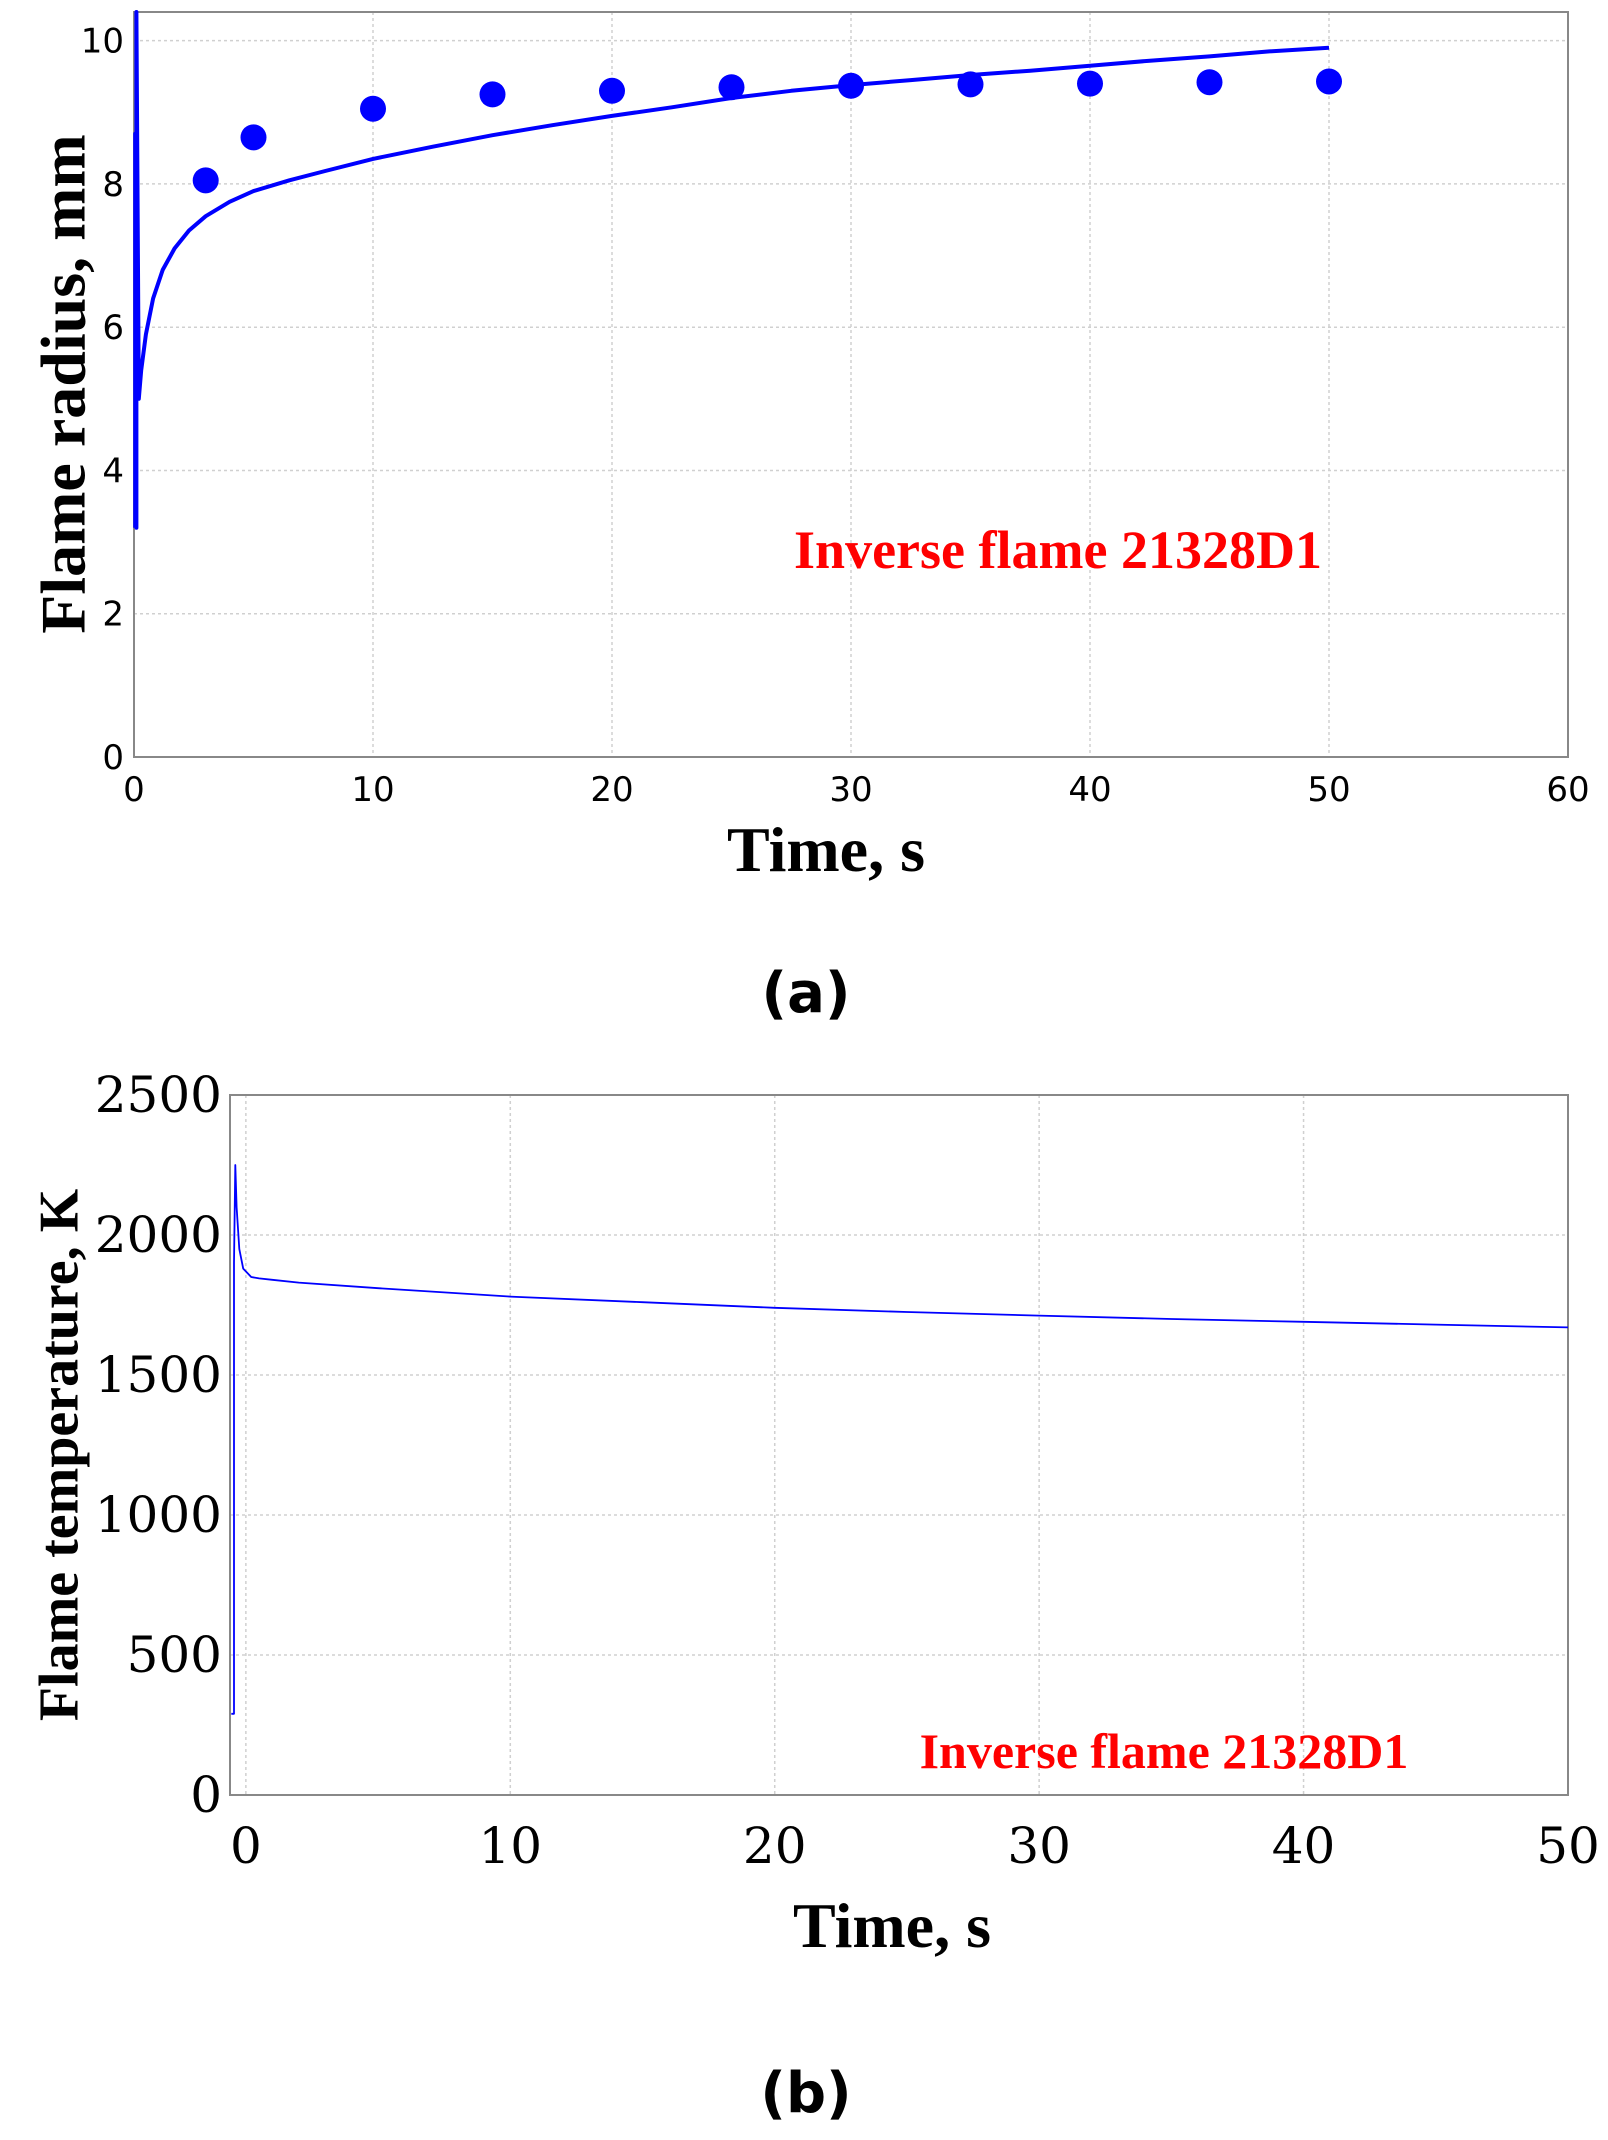 The image size is (1608, 2140). What do you see at coordinates (60, 1454) in the screenshot?
I see `y-axis-title: Flame temperature, K` at bounding box center [60, 1454].